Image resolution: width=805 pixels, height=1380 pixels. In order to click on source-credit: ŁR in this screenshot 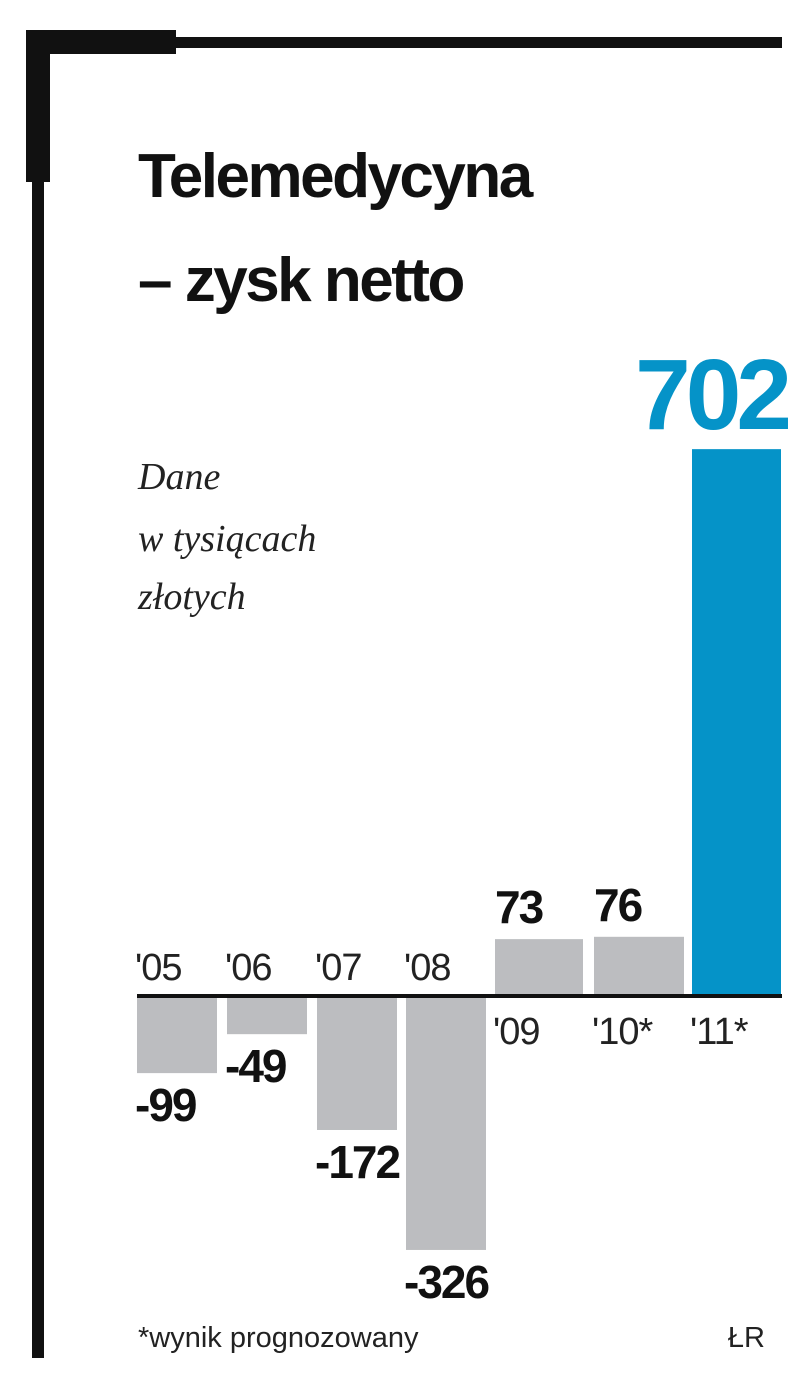, I will do `click(746, 1338)`.